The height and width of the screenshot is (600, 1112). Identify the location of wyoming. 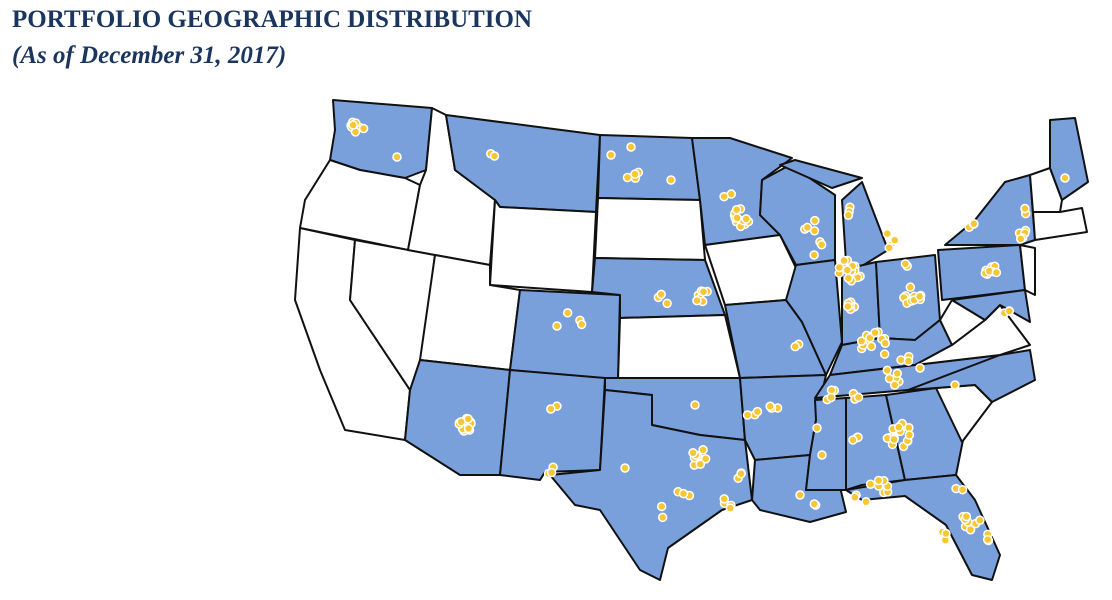
(543, 246).